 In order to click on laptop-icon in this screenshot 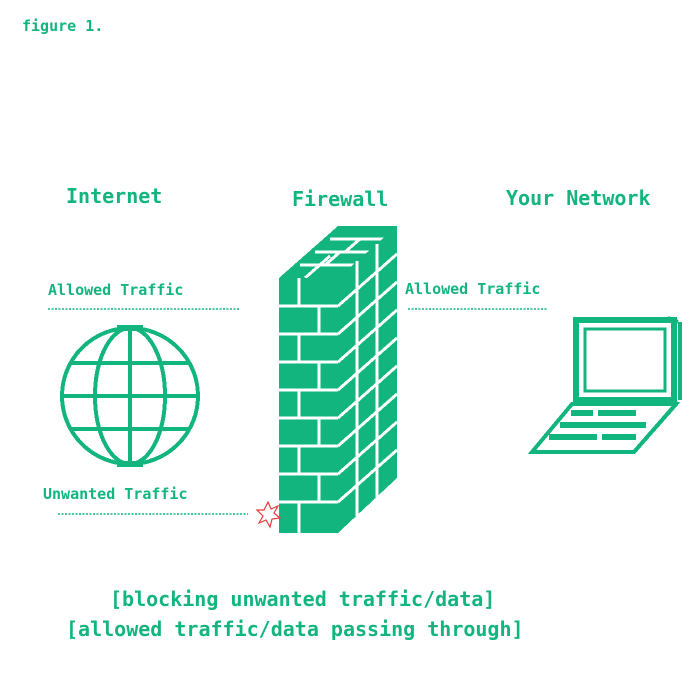, I will do `click(604, 385)`.